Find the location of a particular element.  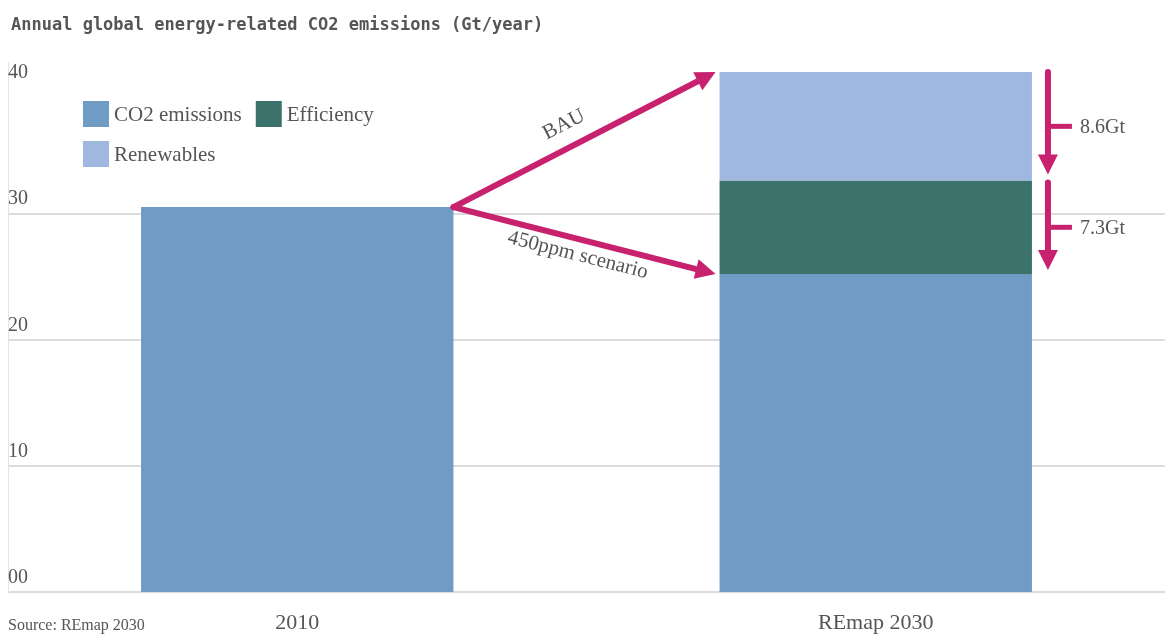

y-tick-label: 10 is located at coordinates (18, 449).